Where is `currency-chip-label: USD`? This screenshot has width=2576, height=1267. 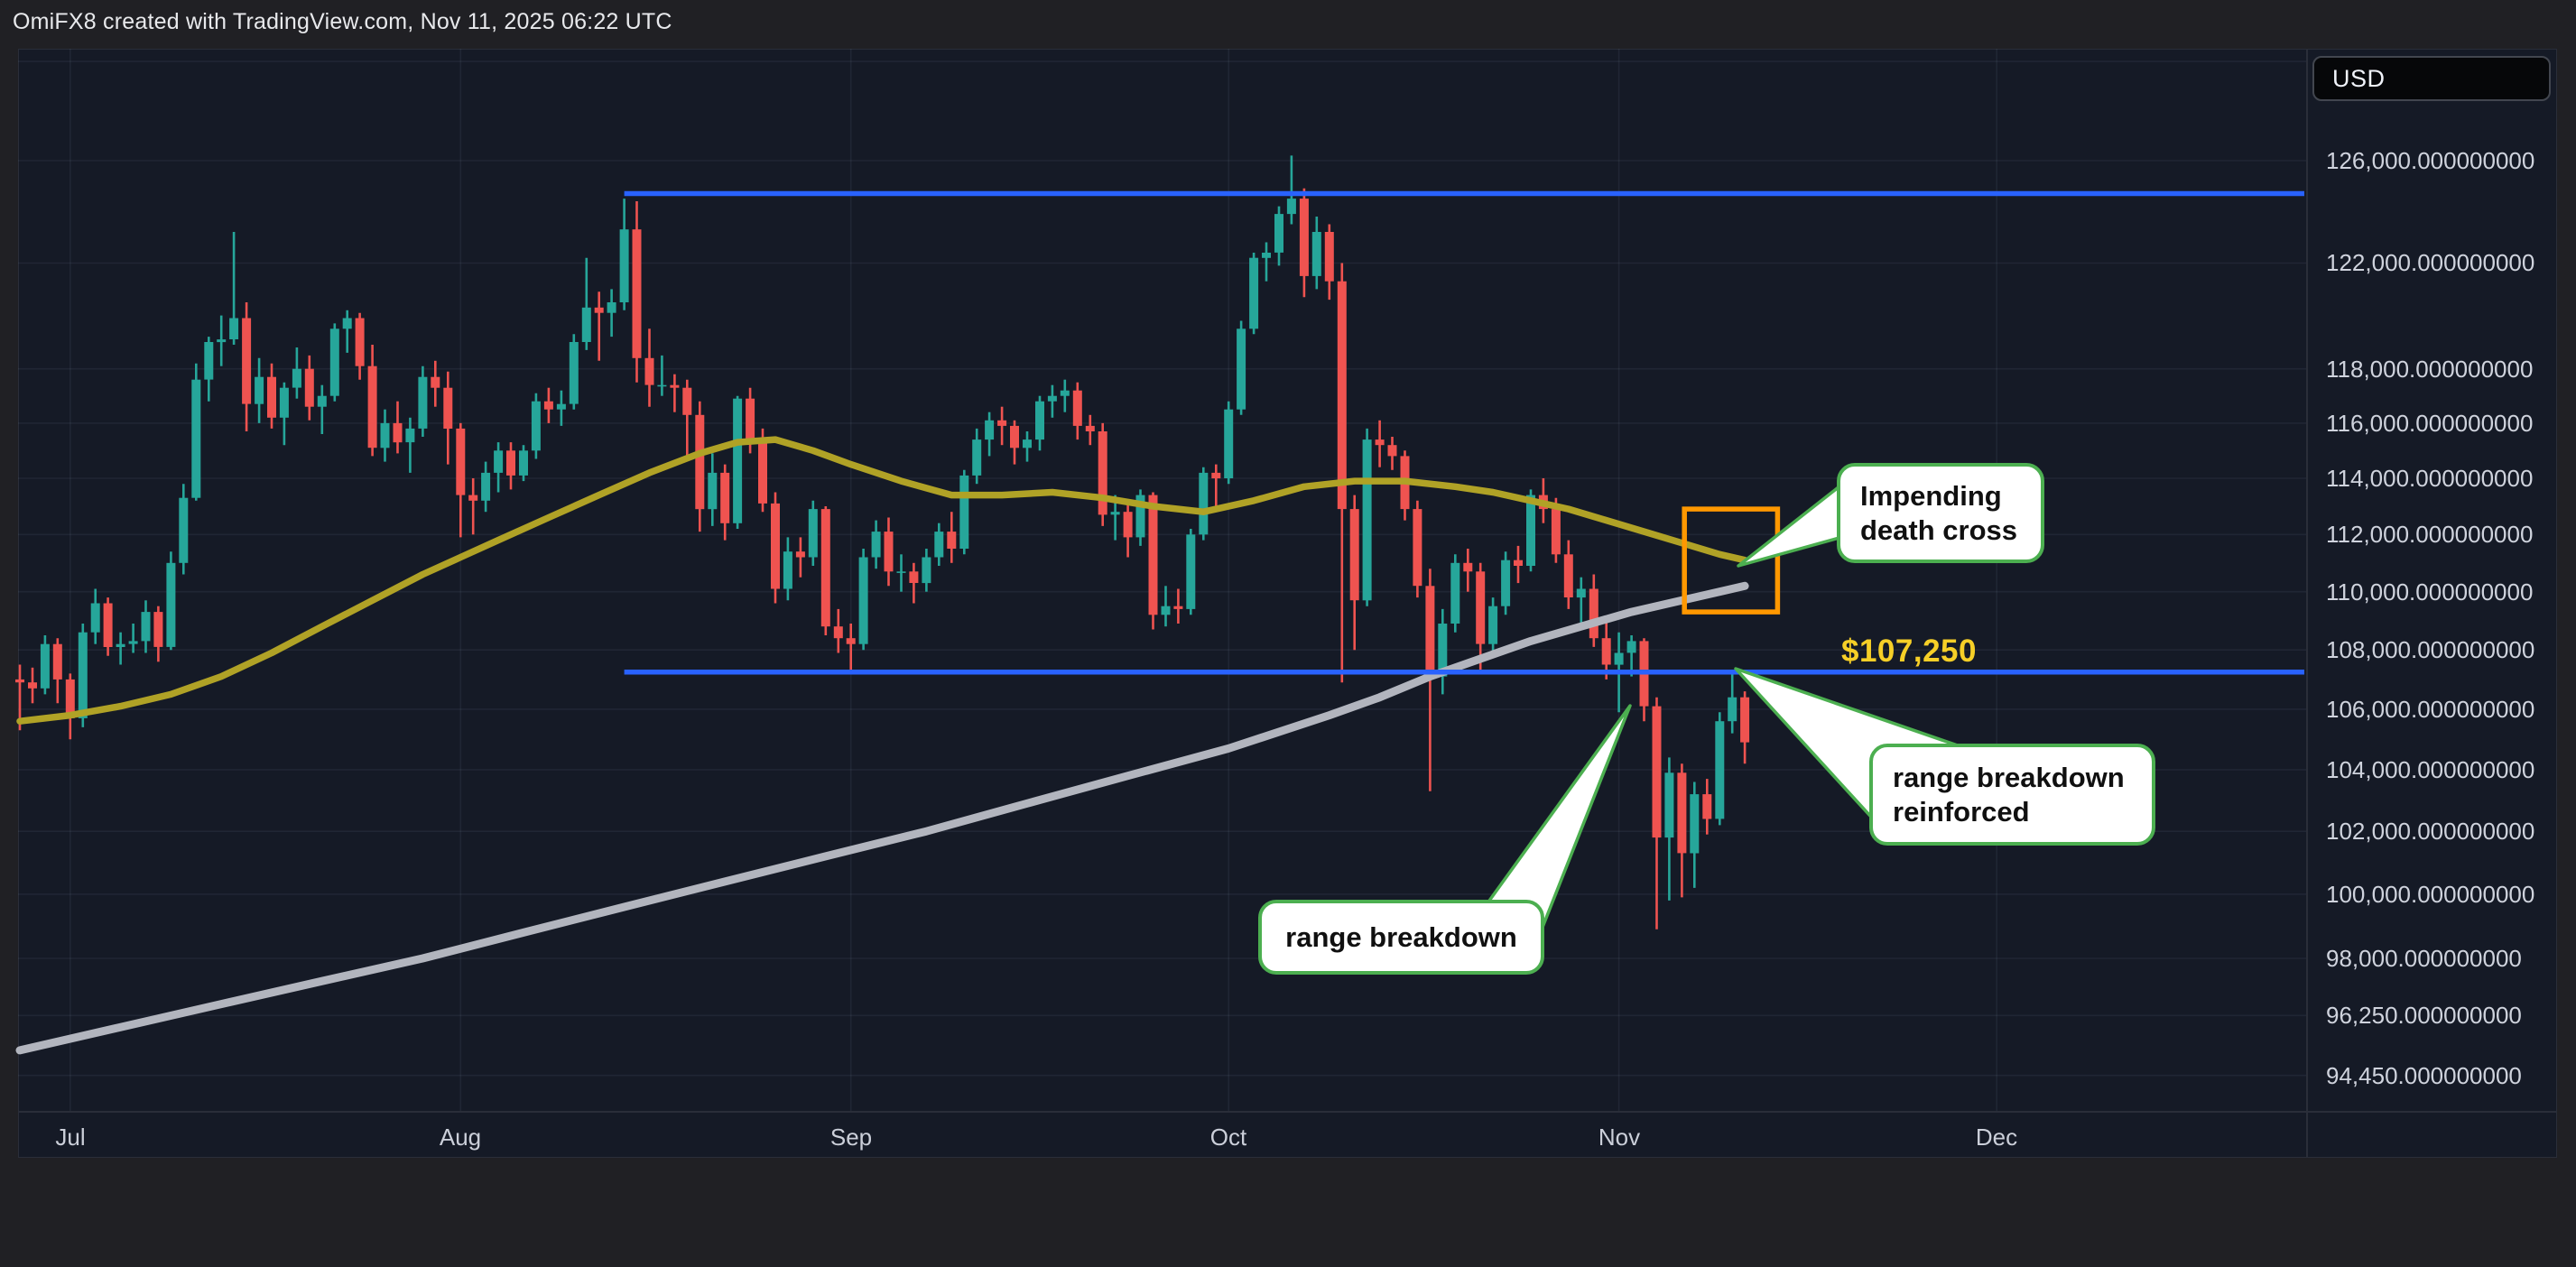
currency-chip-label: USD is located at coordinates (2359, 78).